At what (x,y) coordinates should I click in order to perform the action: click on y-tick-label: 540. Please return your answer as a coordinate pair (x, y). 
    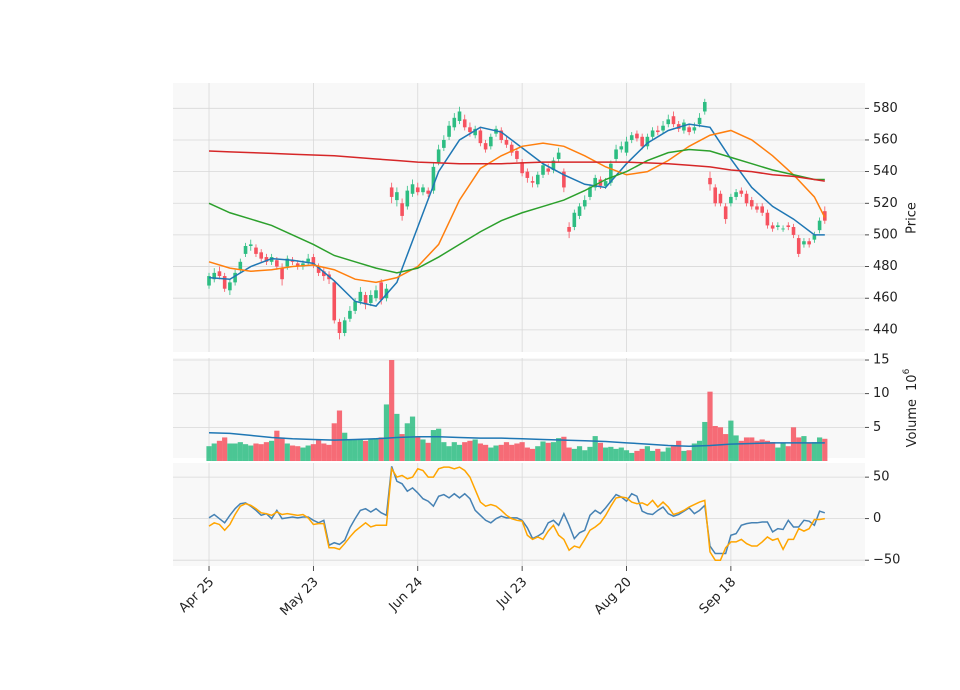
    Looking at the image, I should click on (885, 171).